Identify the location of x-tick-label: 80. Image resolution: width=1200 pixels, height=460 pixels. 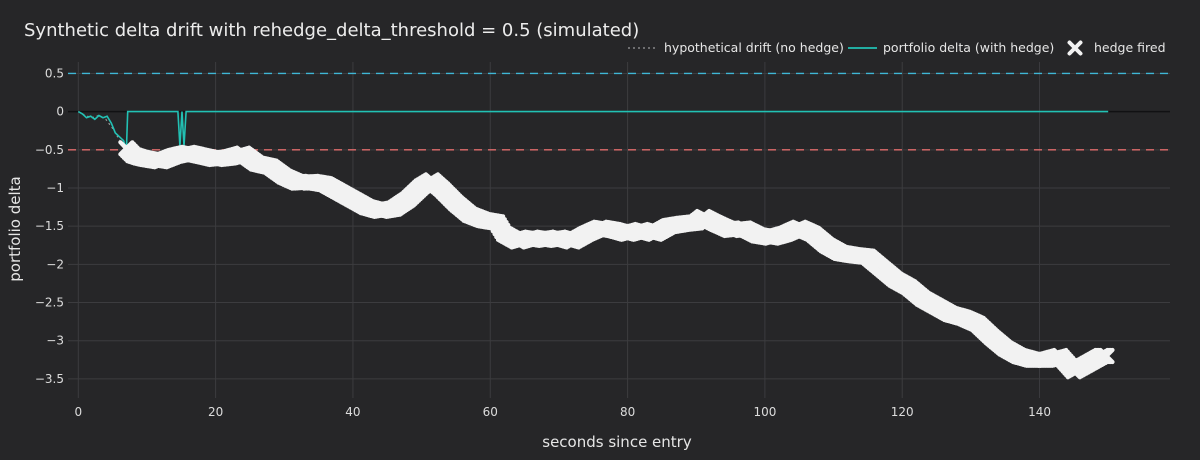
(627, 412).